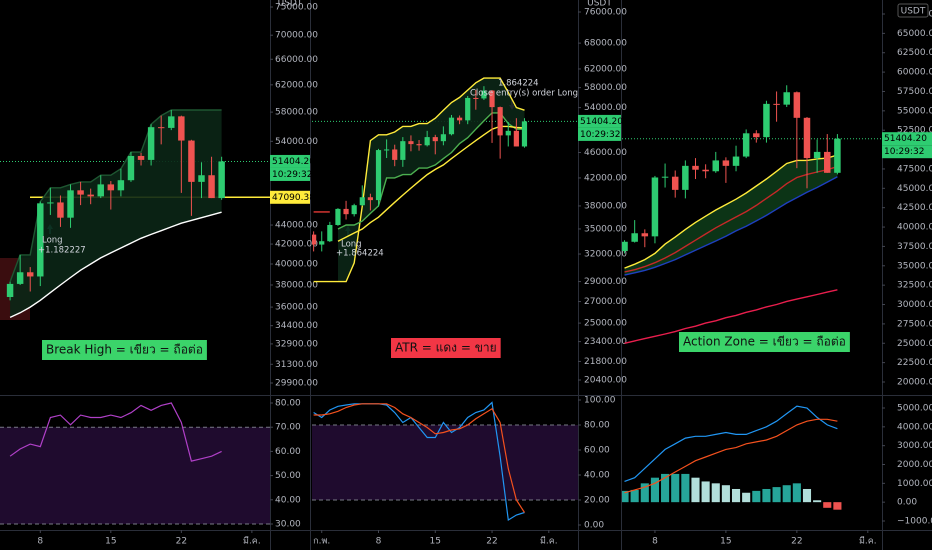 The height and width of the screenshot is (550, 932). Describe the element at coordinates (914, 383) in the screenshot. I see `y-tick-label: 20000.00` at that location.